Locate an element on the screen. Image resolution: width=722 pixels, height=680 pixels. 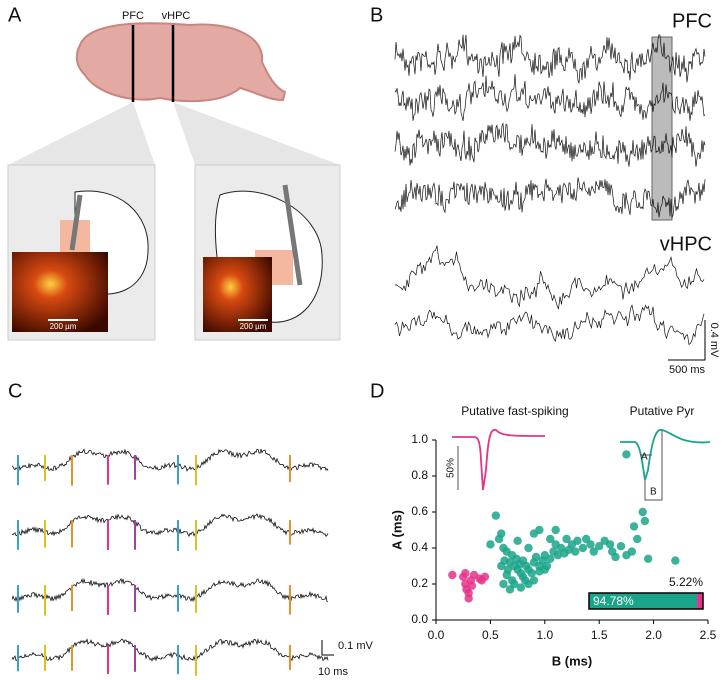
panel-label: C is located at coordinates (15, 391).